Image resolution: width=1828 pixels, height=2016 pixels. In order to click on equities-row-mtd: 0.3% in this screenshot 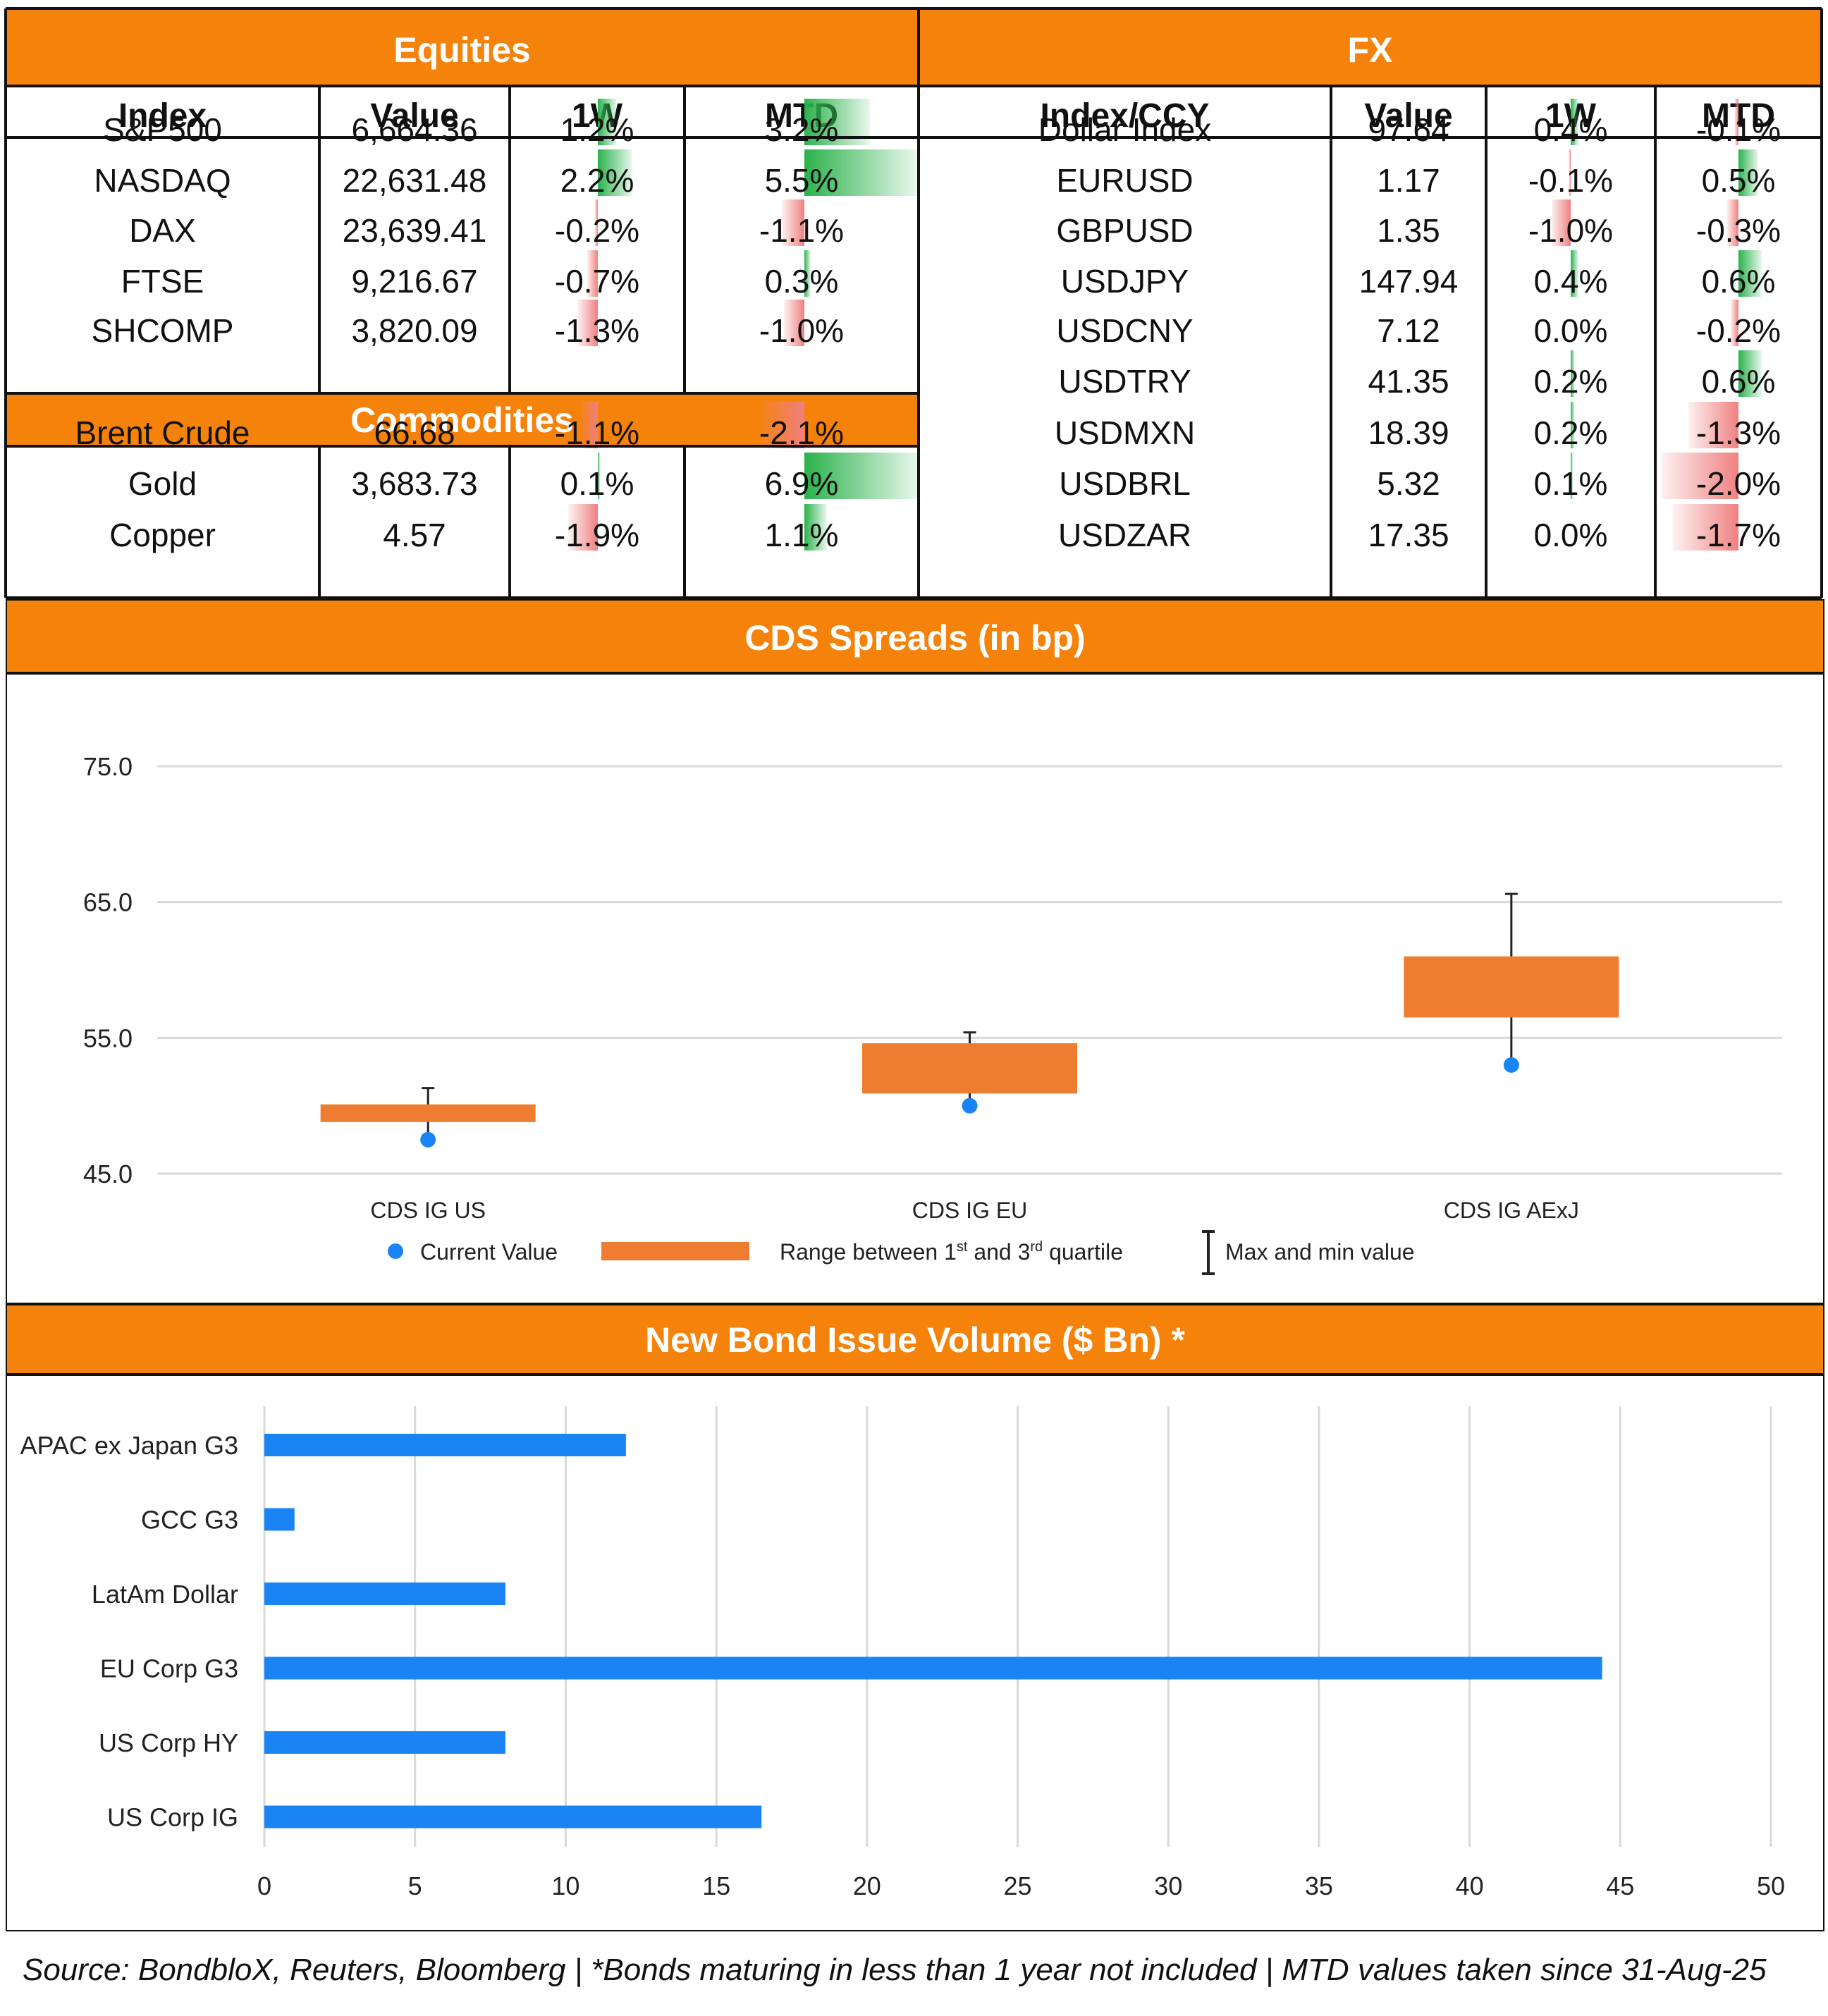, I will do `click(802, 281)`.